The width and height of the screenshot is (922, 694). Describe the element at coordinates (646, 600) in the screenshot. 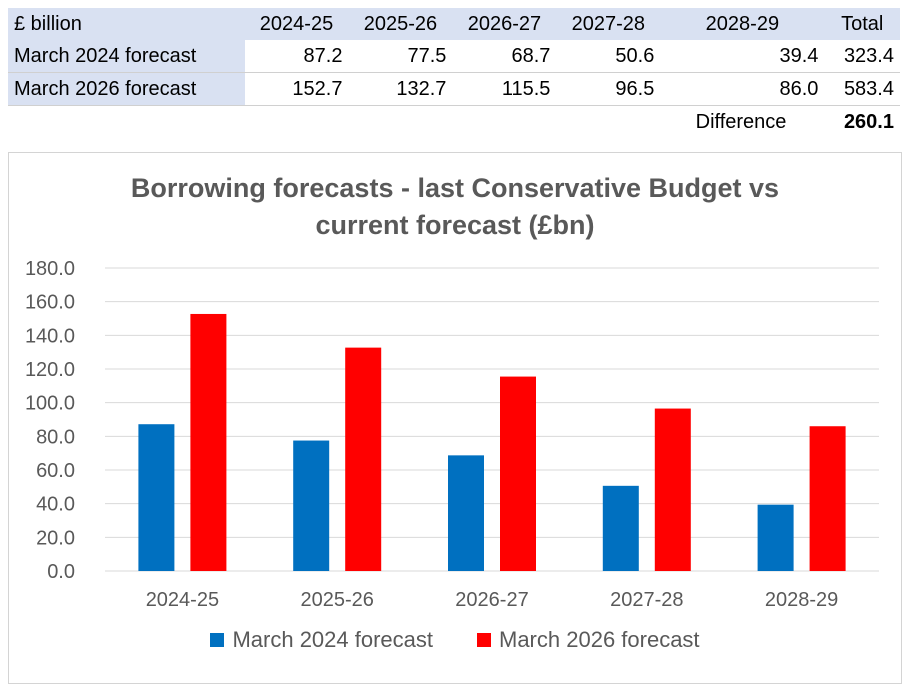

I see `x-tick-label: 2027-28` at that location.